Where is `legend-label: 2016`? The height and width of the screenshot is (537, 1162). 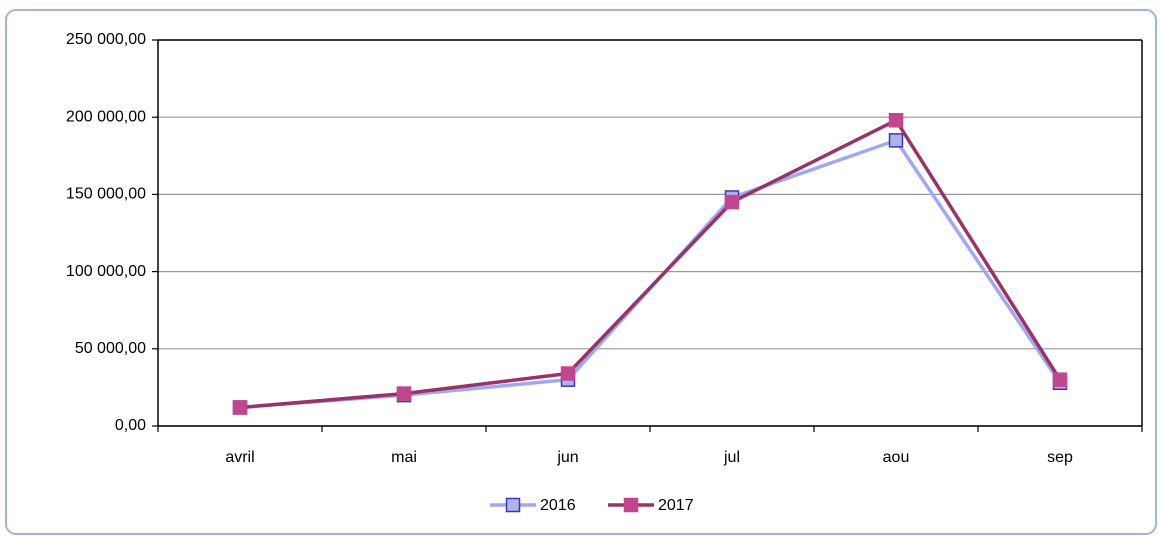 legend-label: 2016 is located at coordinates (558, 505).